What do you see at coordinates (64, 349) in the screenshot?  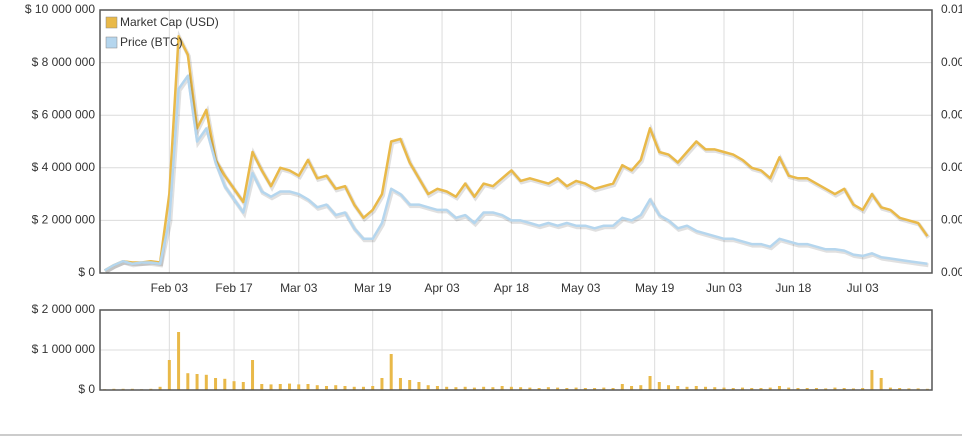 I see `y-tick-label: $ 1 000 000` at bounding box center [64, 349].